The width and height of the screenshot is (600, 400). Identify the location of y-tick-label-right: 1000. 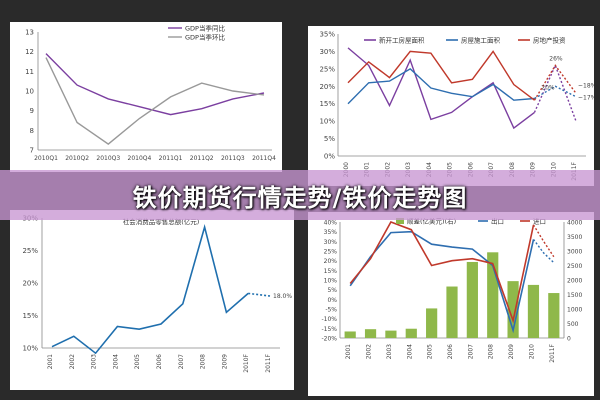
(574, 310).